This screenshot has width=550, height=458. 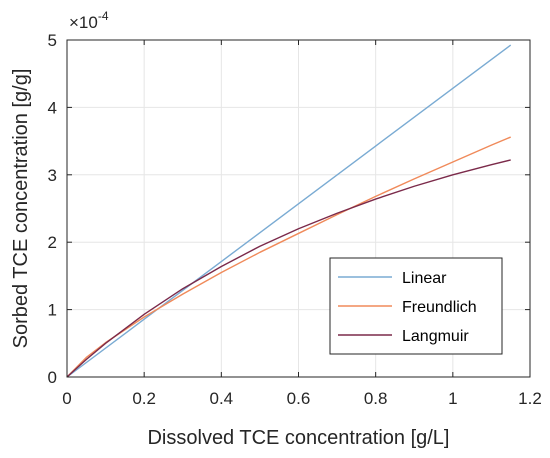 What do you see at coordinates (424, 278) in the screenshot?
I see `legend-label-linear: Linear` at bounding box center [424, 278].